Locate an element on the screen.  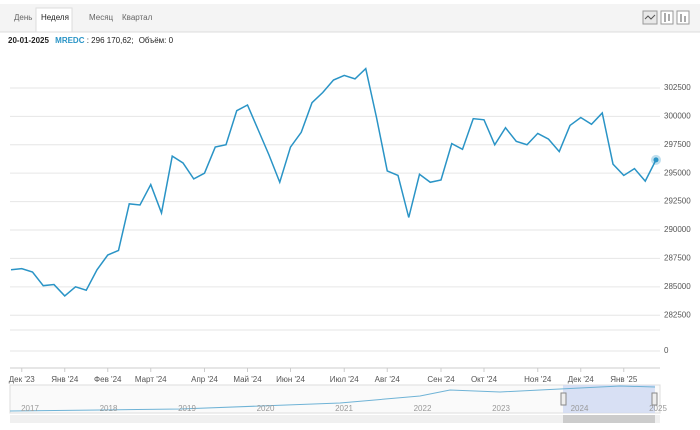
toolbar-icons is located at coordinates (666, 17).